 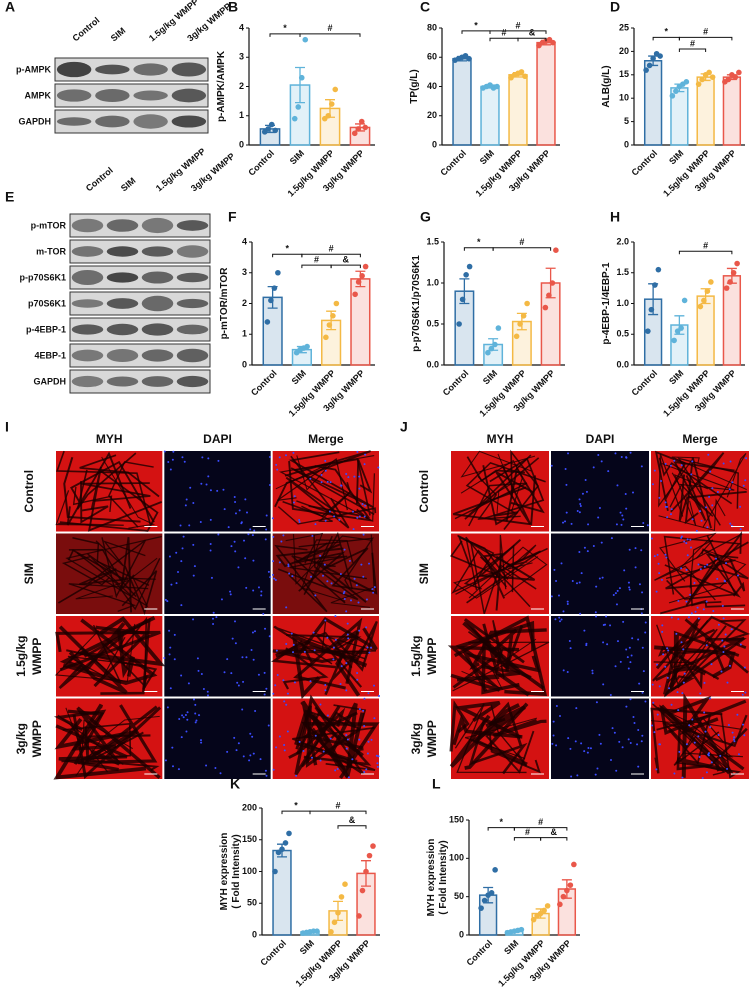 What do you see at coordinates (224, 872) in the screenshot?
I see `y-axis-label-line: MYH expression` at bounding box center [224, 872].